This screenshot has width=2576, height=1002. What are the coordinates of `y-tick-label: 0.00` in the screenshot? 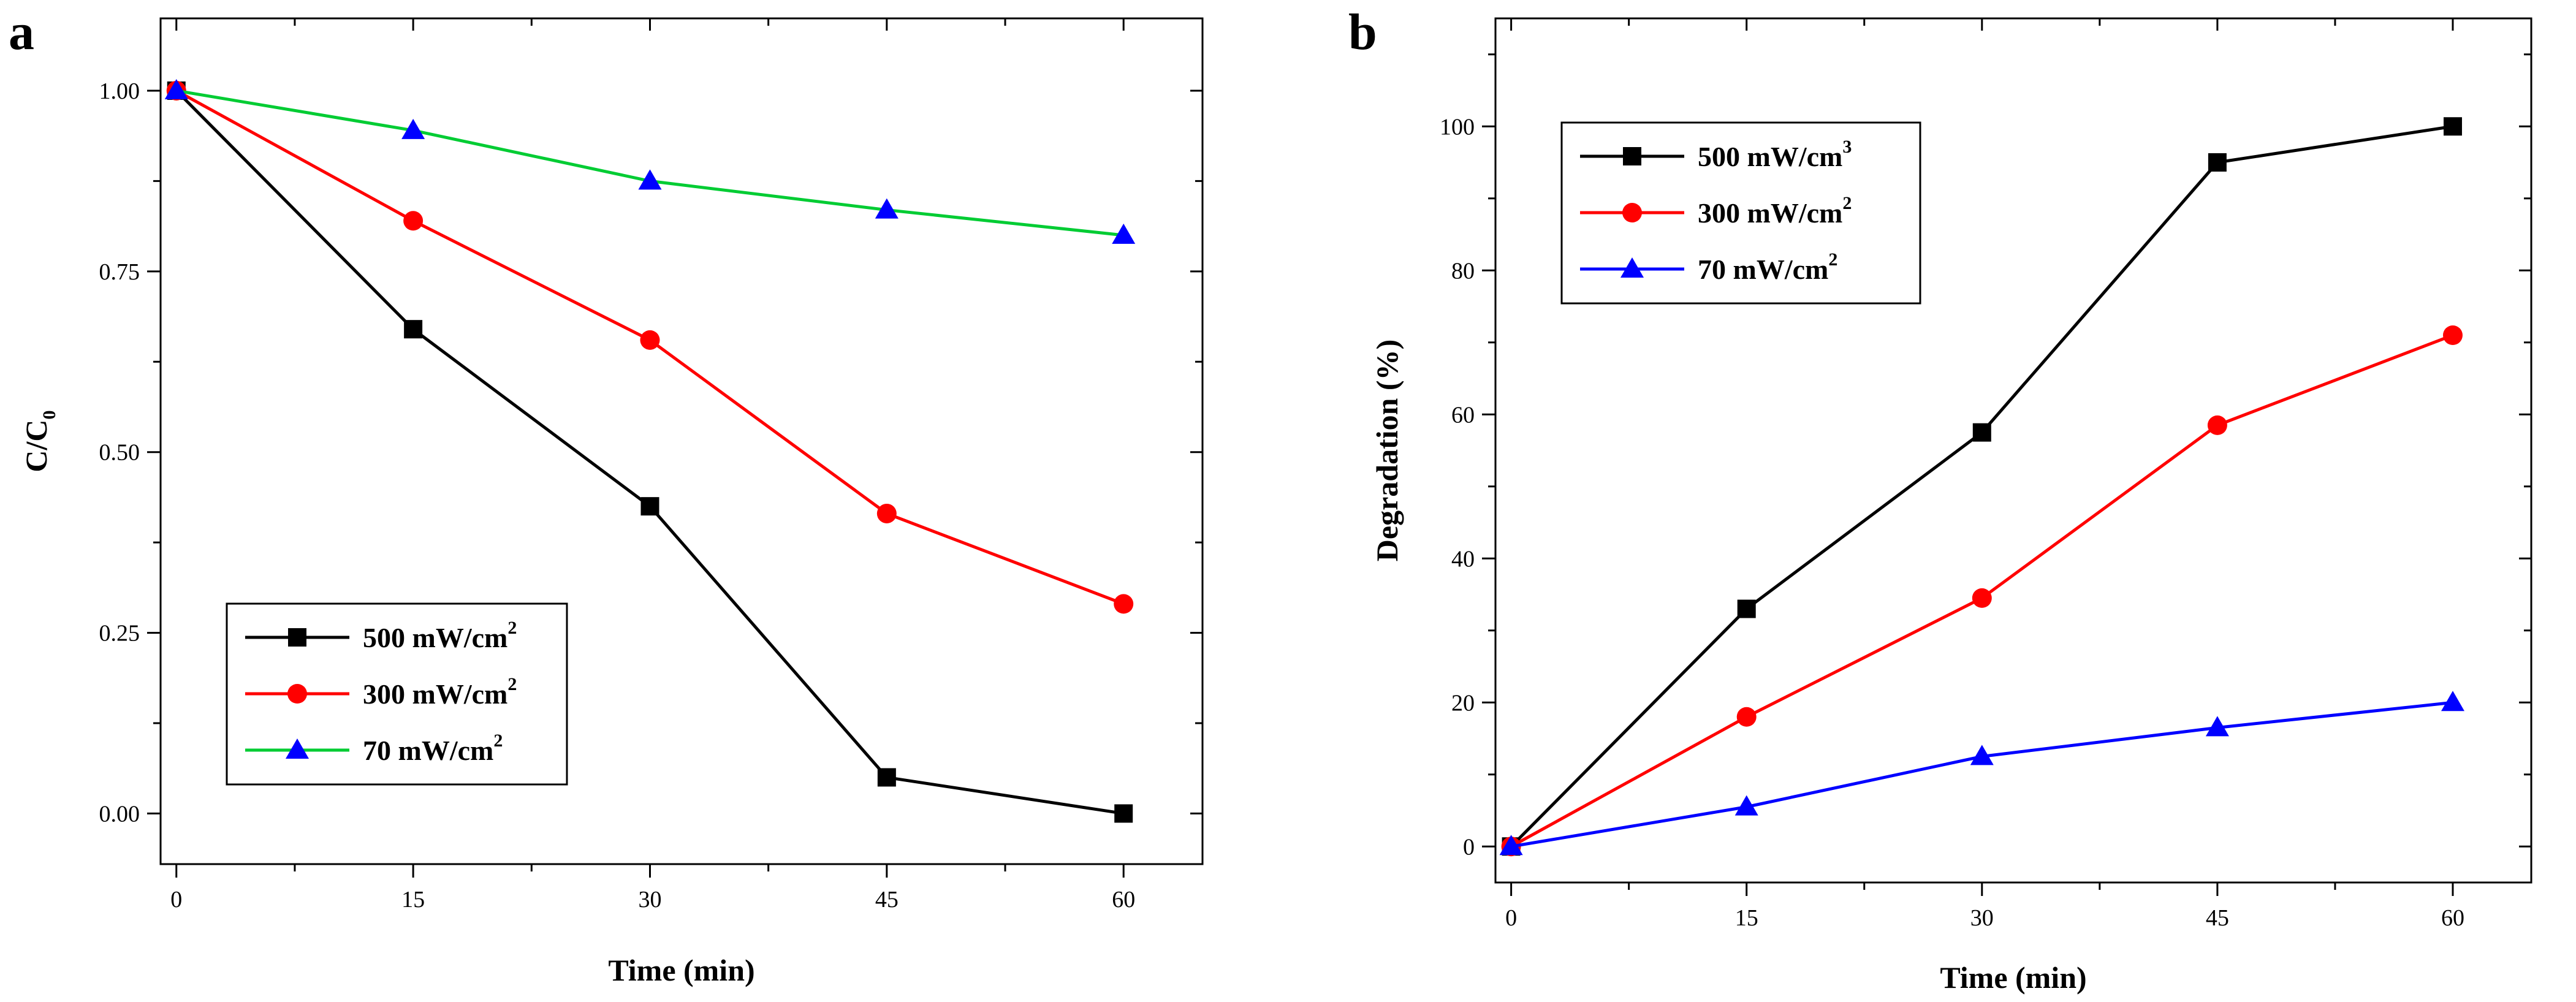 It's located at (119, 814).